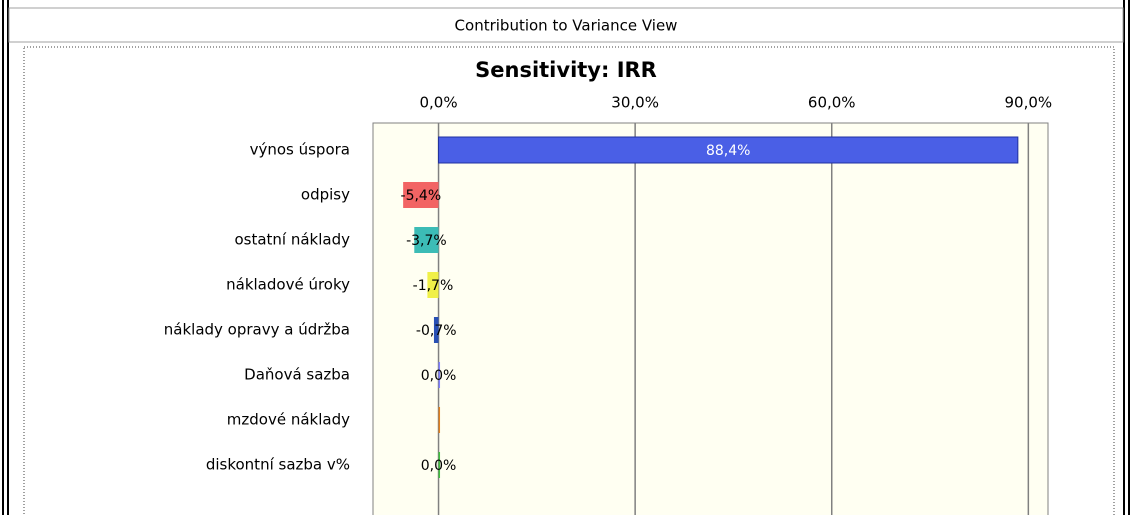 This screenshot has height=515, width=1132. I want to click on category-label: nákladové úroky, so click(288, 285).